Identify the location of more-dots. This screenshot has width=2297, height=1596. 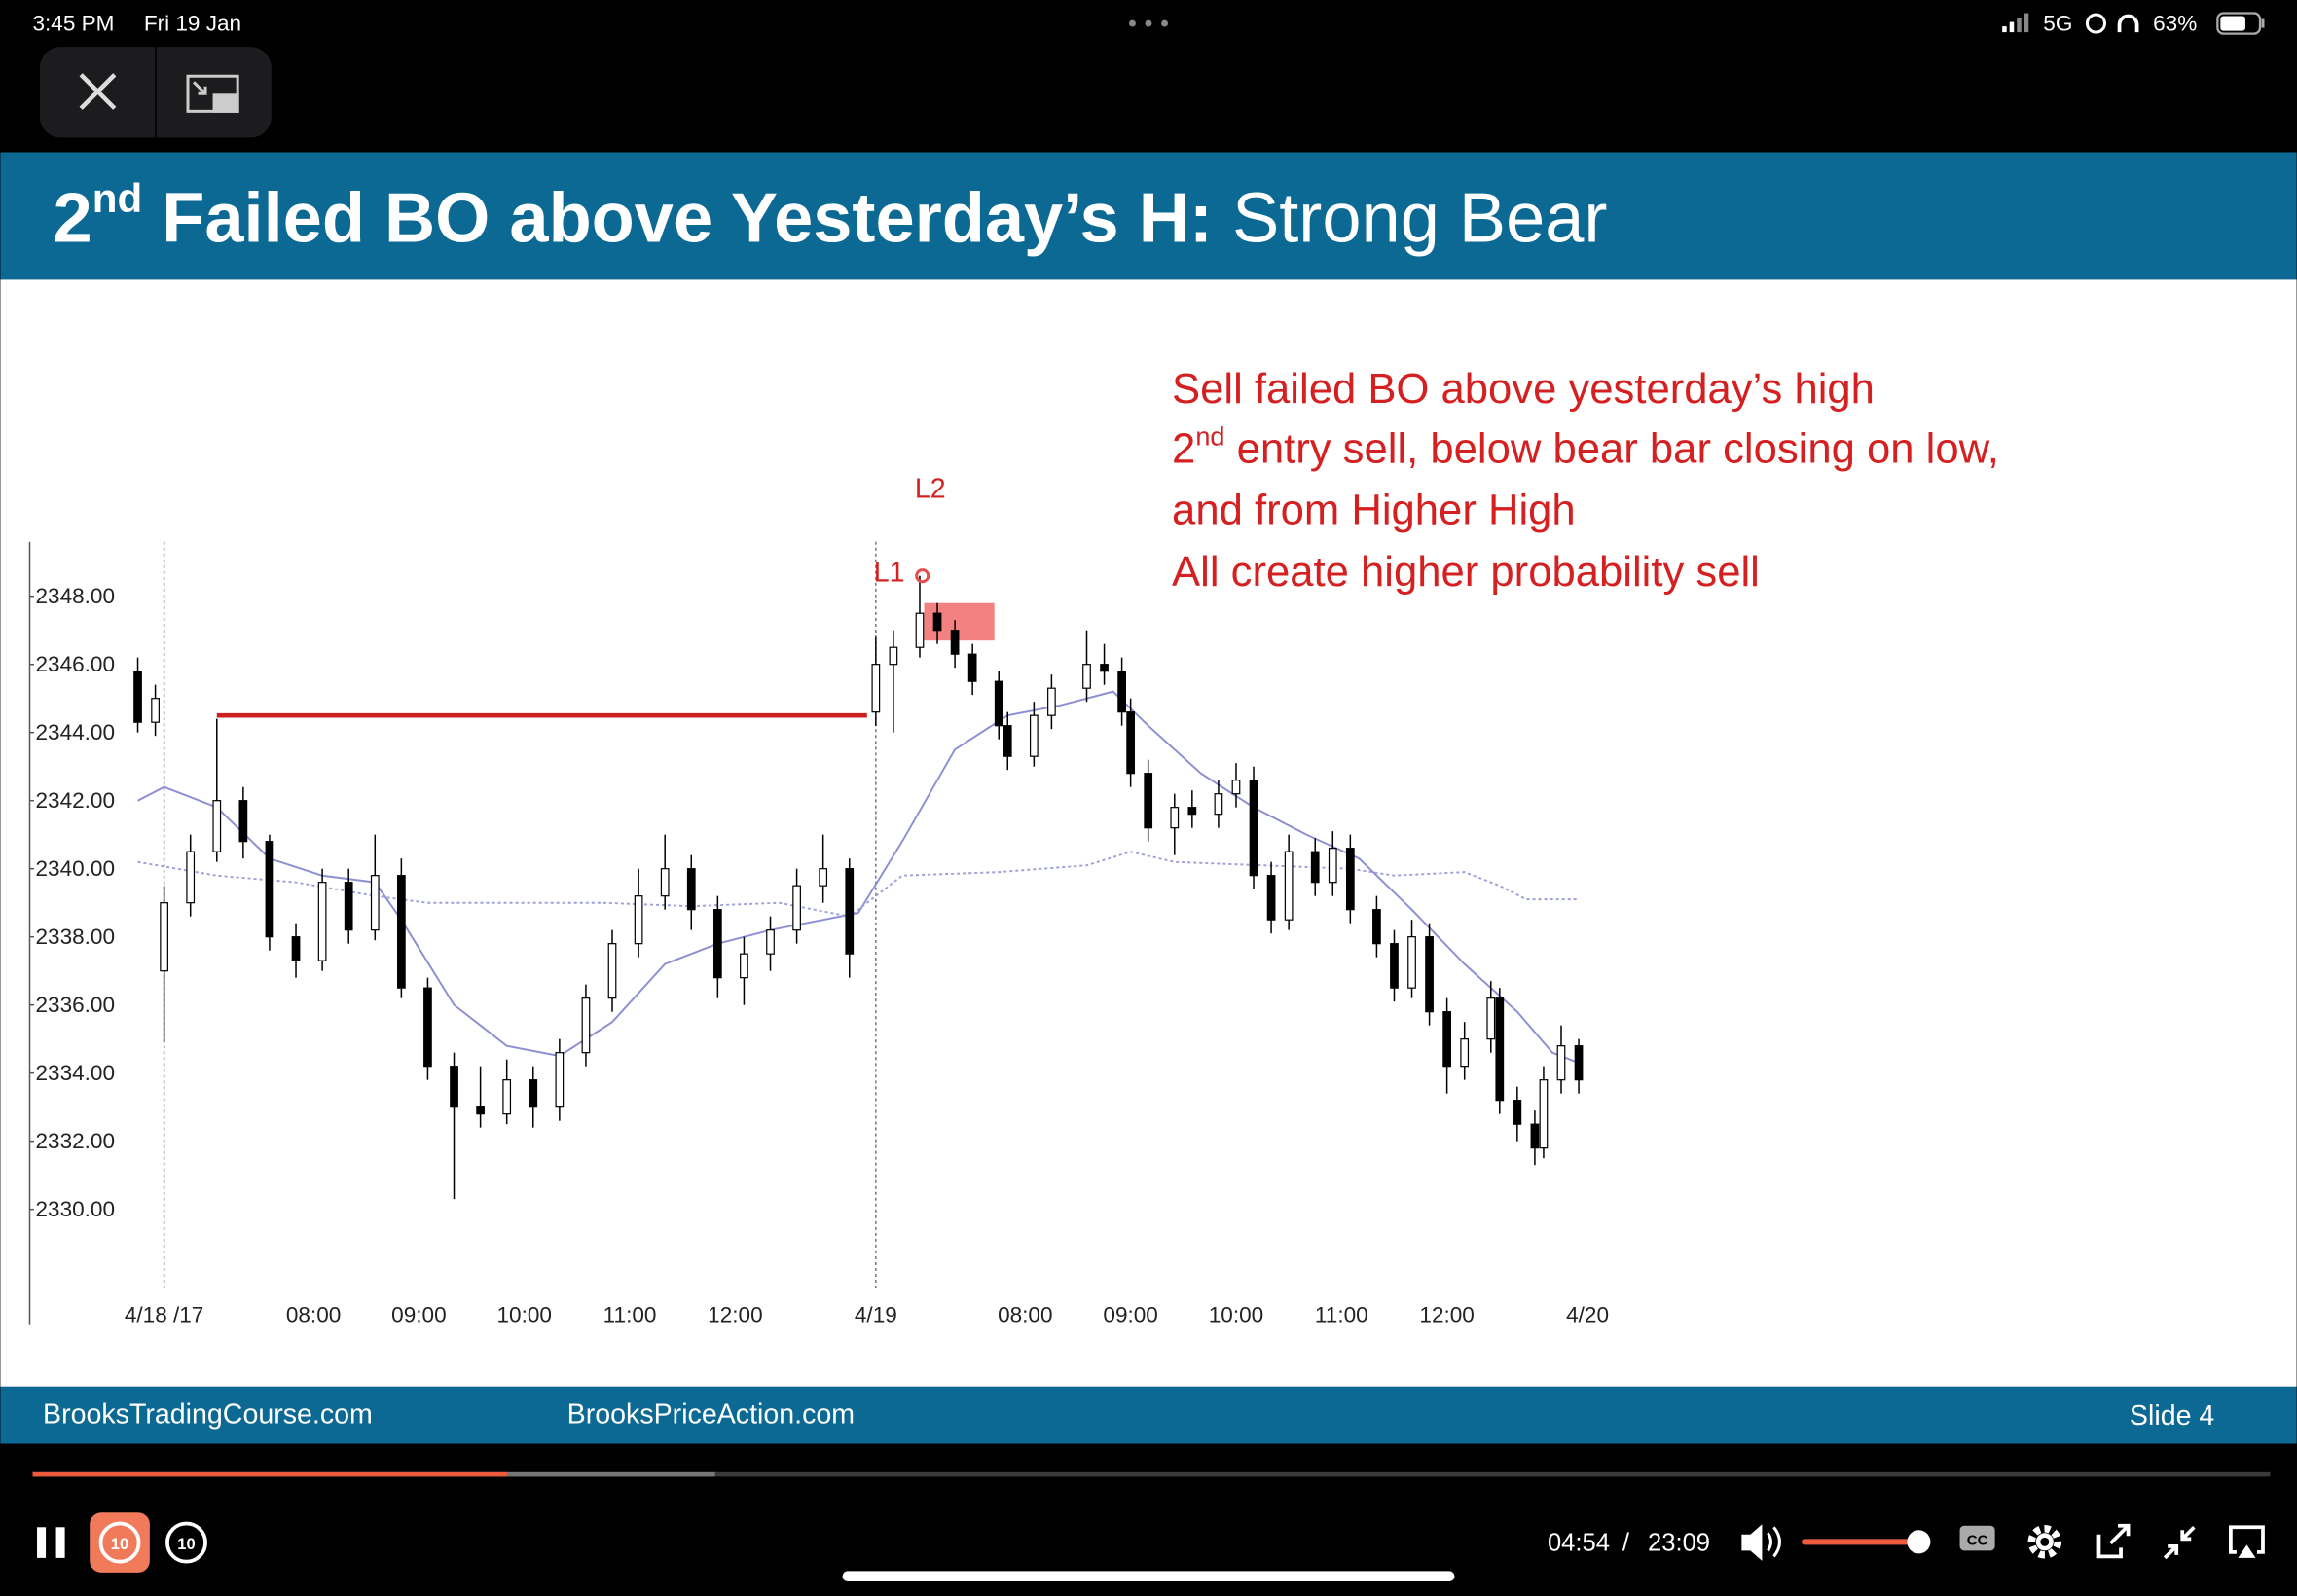
(1148, 23).